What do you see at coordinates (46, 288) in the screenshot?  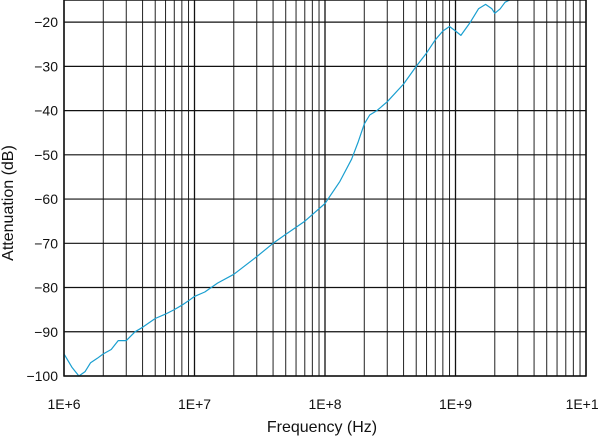 I see `y-tick-label: −80` at bounding box center [46, 288].